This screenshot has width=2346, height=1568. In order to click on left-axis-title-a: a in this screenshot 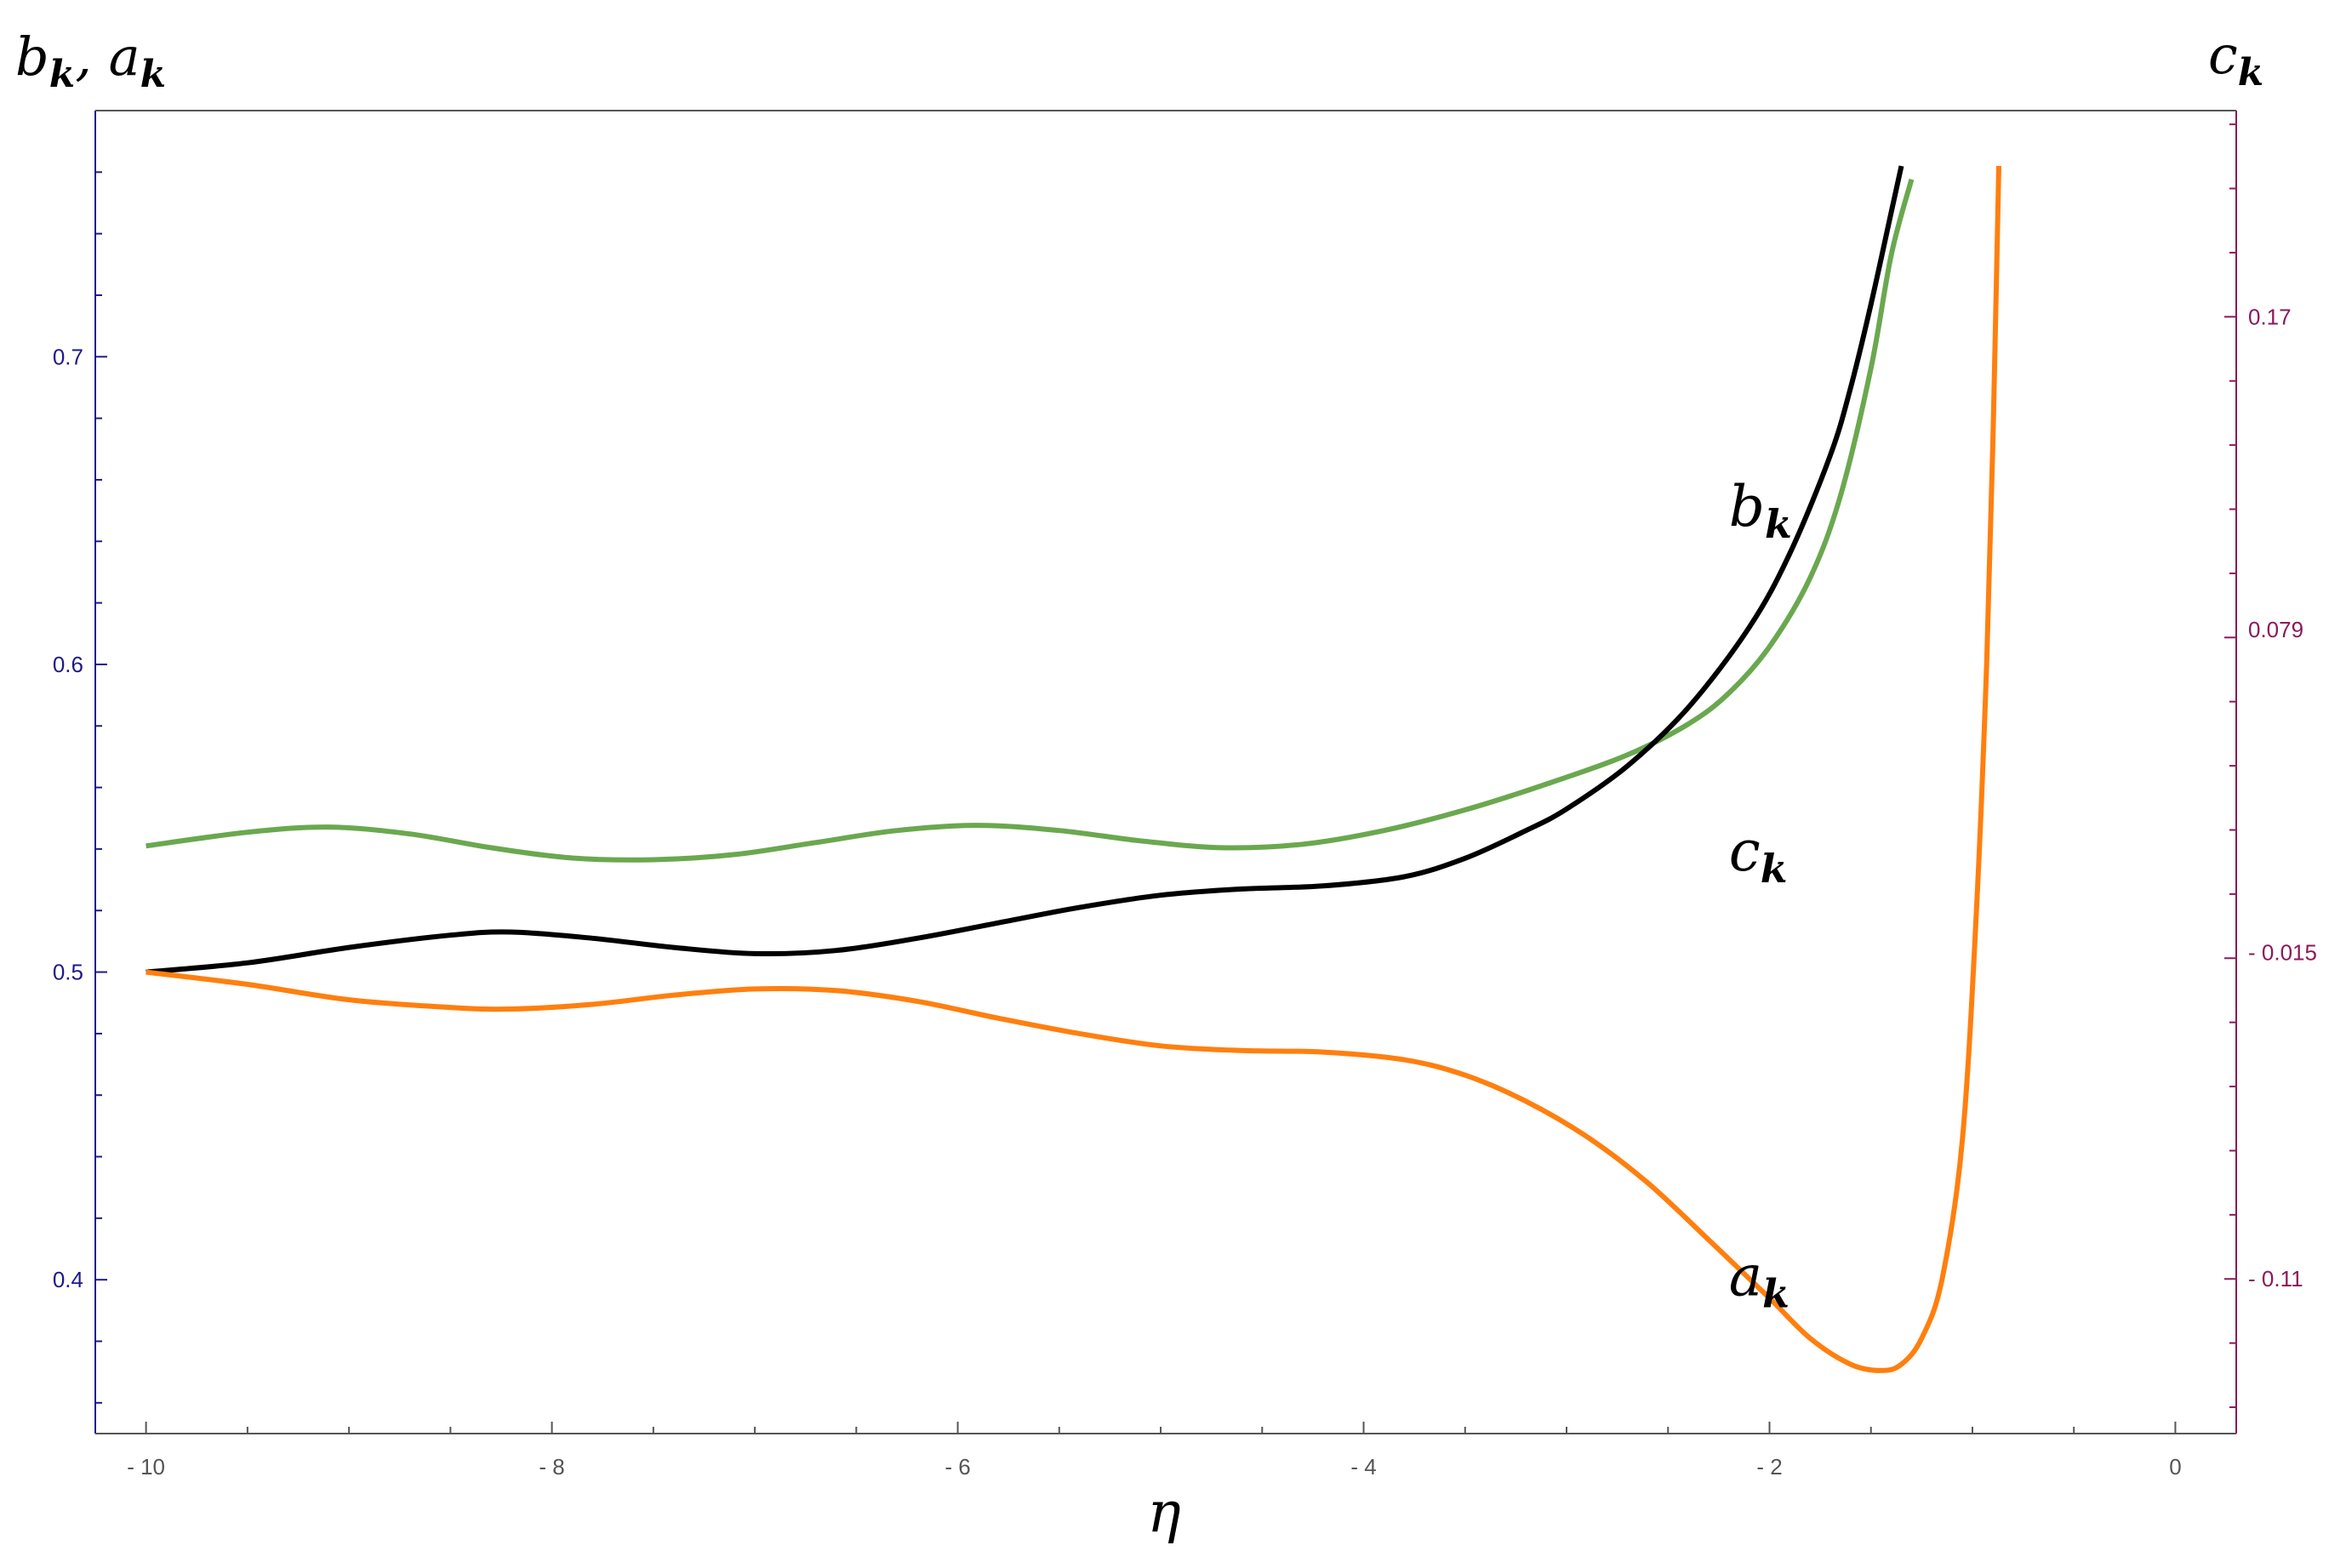, I will do `click(125, 57)`.